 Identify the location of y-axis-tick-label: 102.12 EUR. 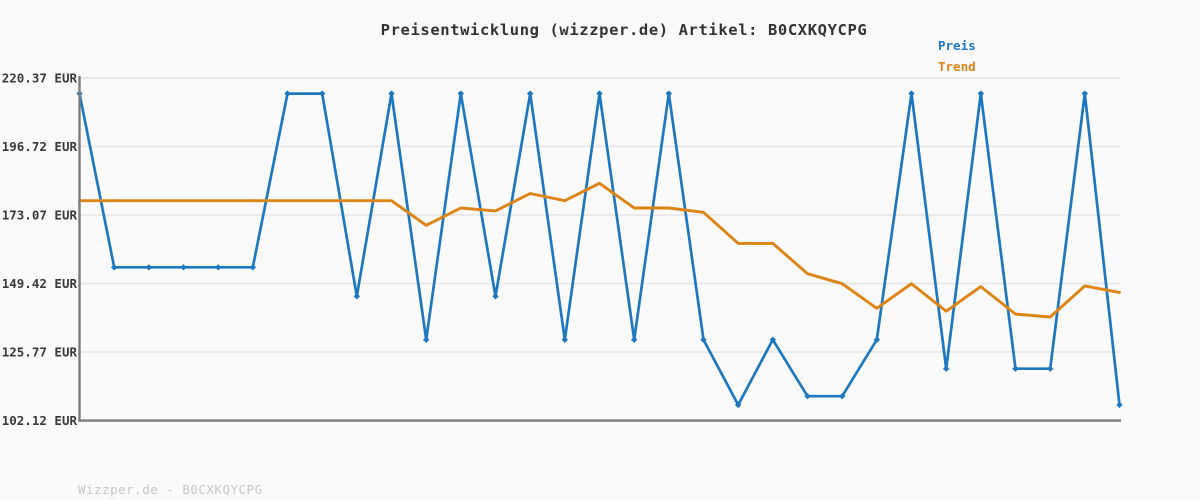
(40, 420).